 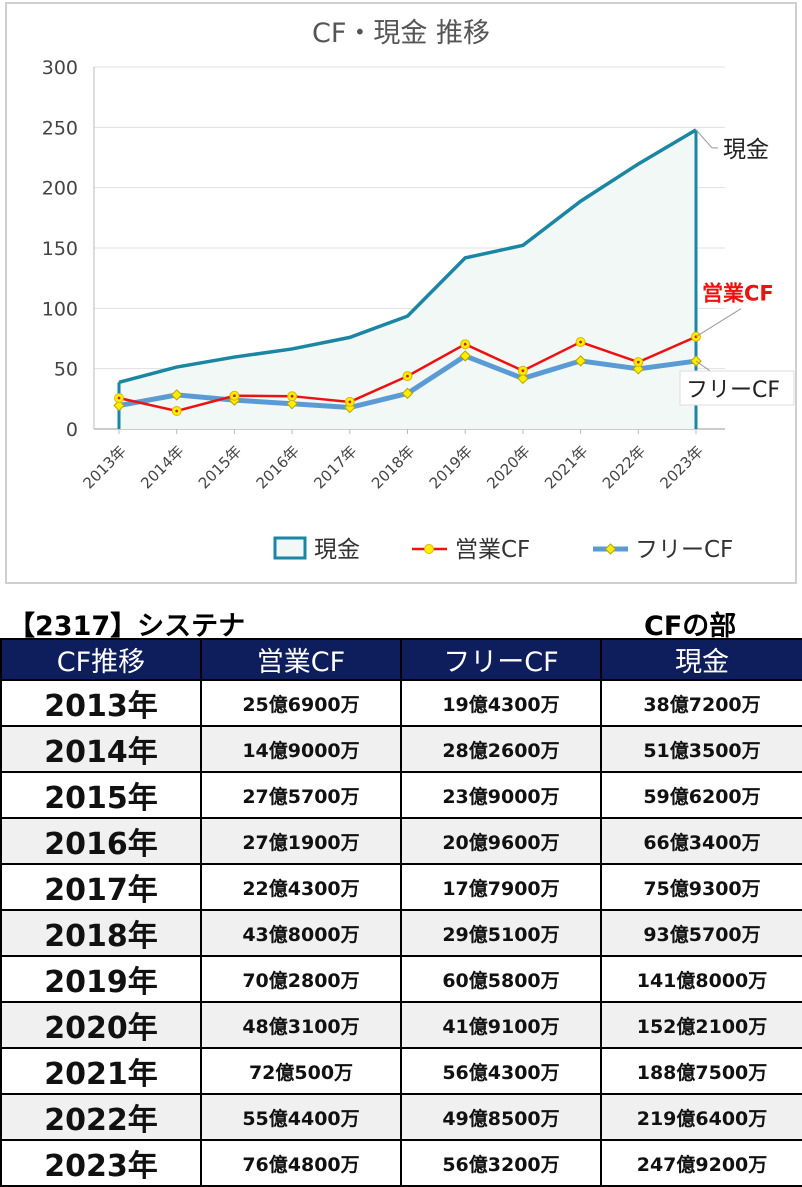 What do you see at coordinates (701, 703) in the screenshot?
I see `cash-cell: 38億7200万` at bounding box center [701, 703].